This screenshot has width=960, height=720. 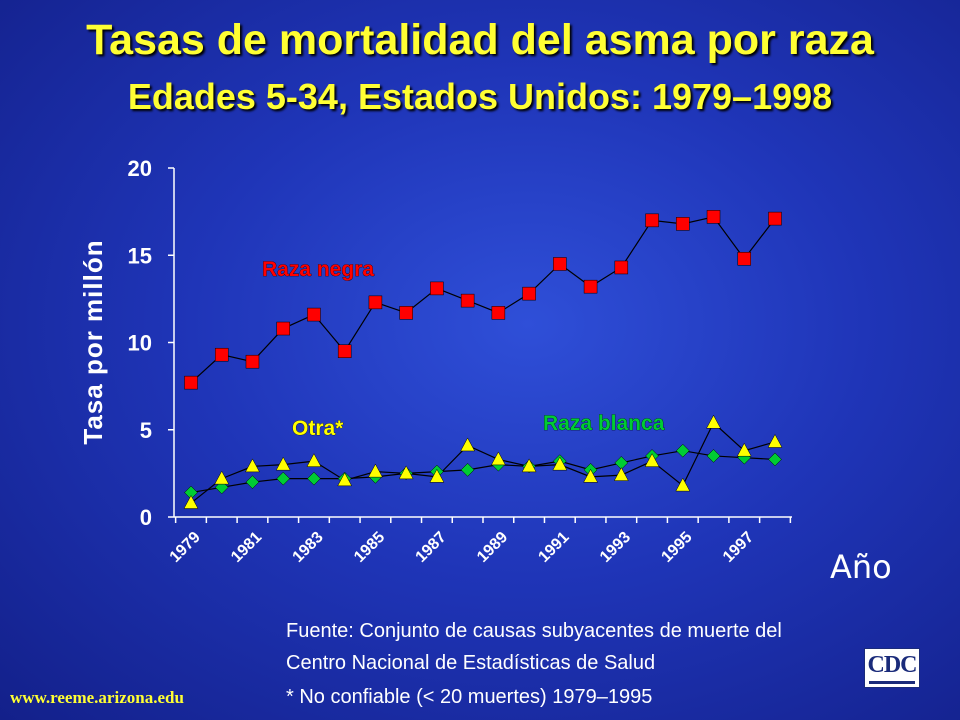 I want to click on chart-title: Tasas de mortalidad del asma por raza, so click(x=480, y=40).